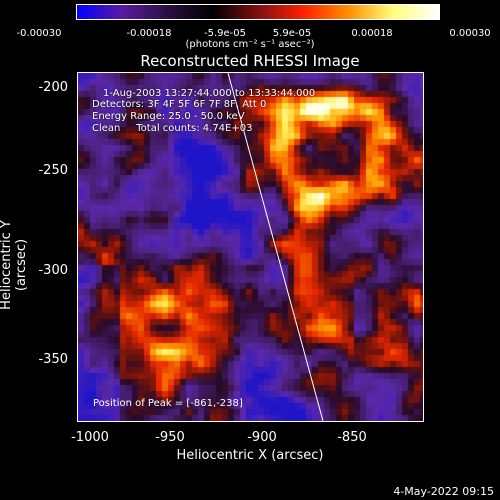  What do you see at coordinates (262, 437) in the screenshot?
I see `x-tick-label: -900` at bounding box center [262, 437].